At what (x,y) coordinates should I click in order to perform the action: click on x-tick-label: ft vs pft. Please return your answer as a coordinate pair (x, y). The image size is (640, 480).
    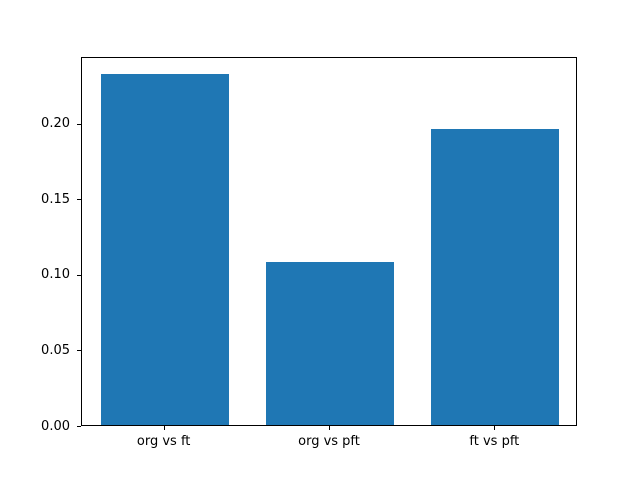
    Looking at the image, I should click on (494, 441).